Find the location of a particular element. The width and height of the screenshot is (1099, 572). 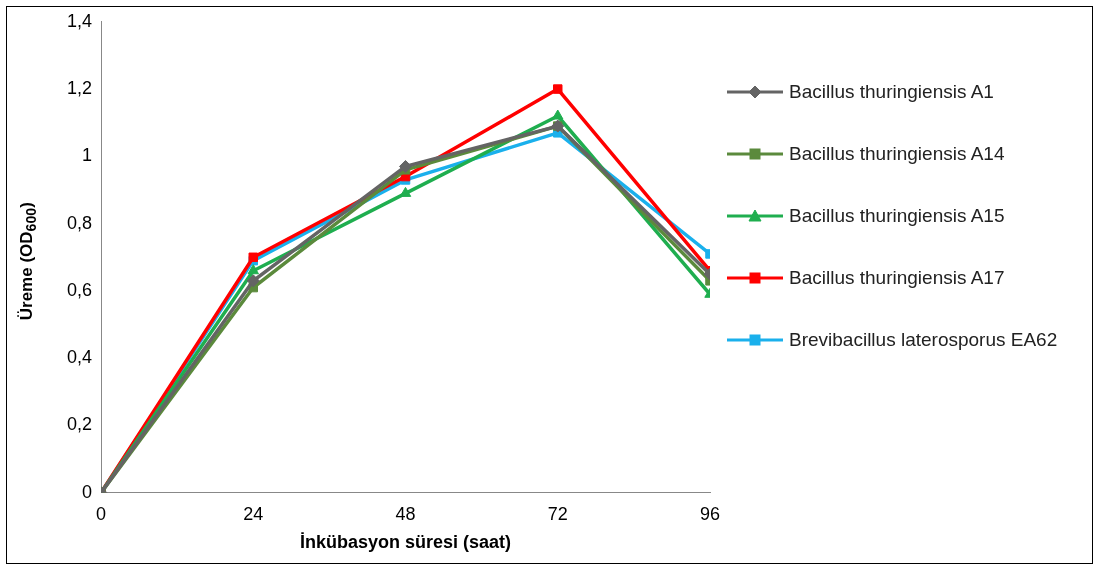

x-tick-label: 24 is located at coordinates (253, 513).